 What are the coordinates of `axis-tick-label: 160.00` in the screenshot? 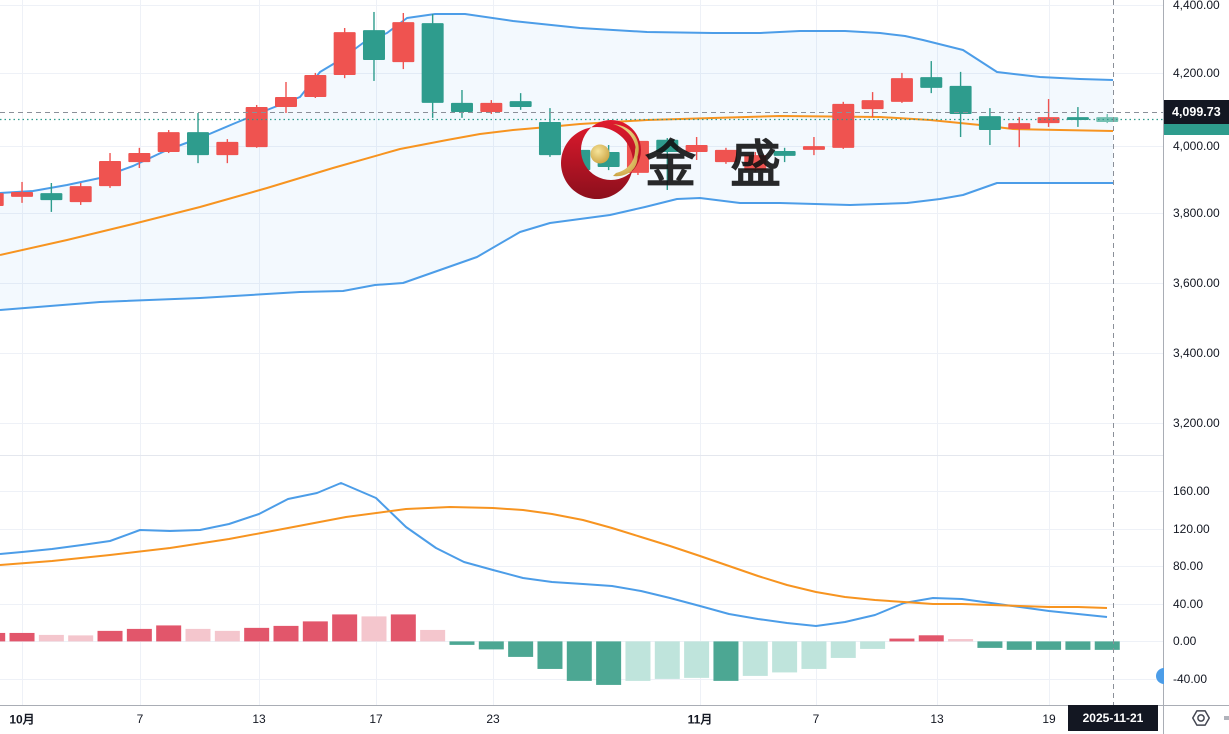 It's located at (1191, 491).